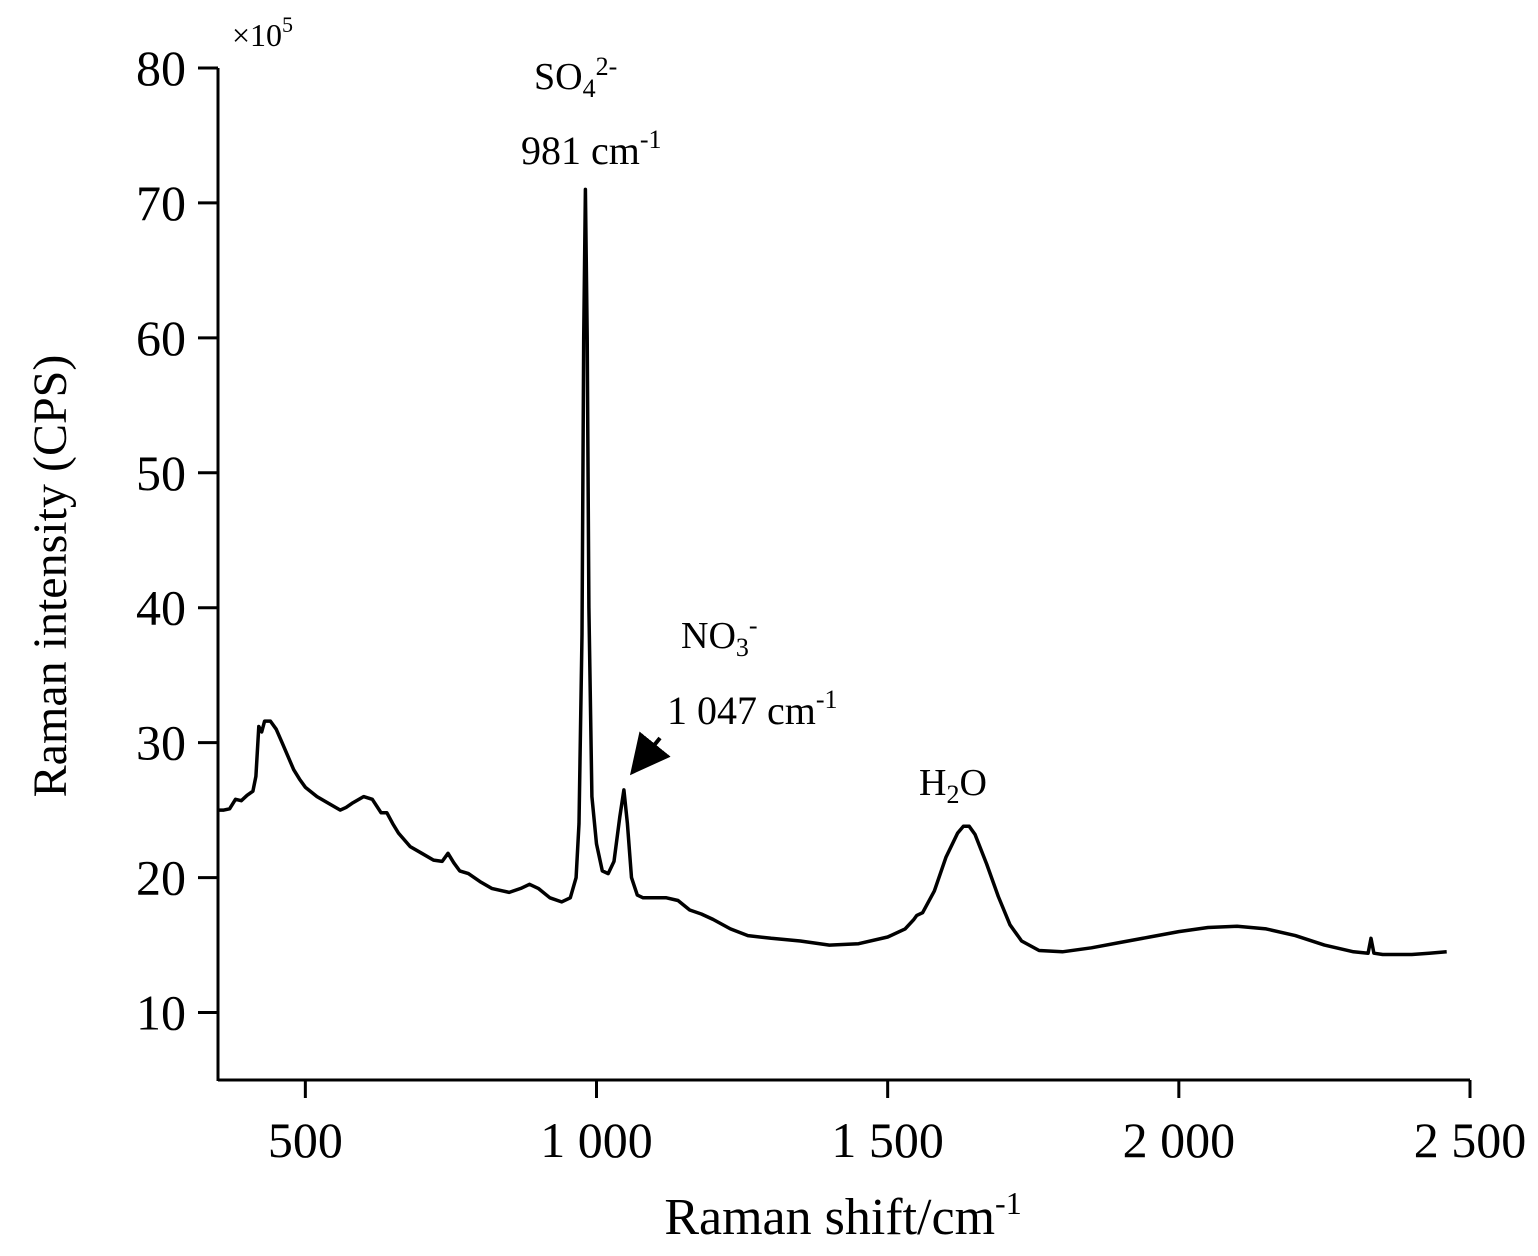  What do you see at coordinates (50, 576) in the screenshot?
I see `y-axis-title: Raman intensity (CPS)` at bounding box center [50, 576].